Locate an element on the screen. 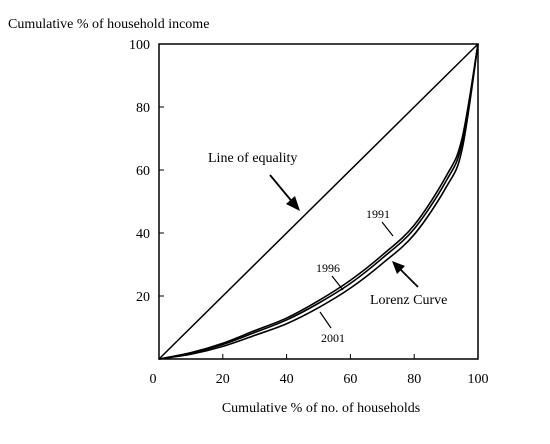 The width and height of the screenshot is (550, 444). year-1991-label: 1991 is located at coordinates (378, 214).